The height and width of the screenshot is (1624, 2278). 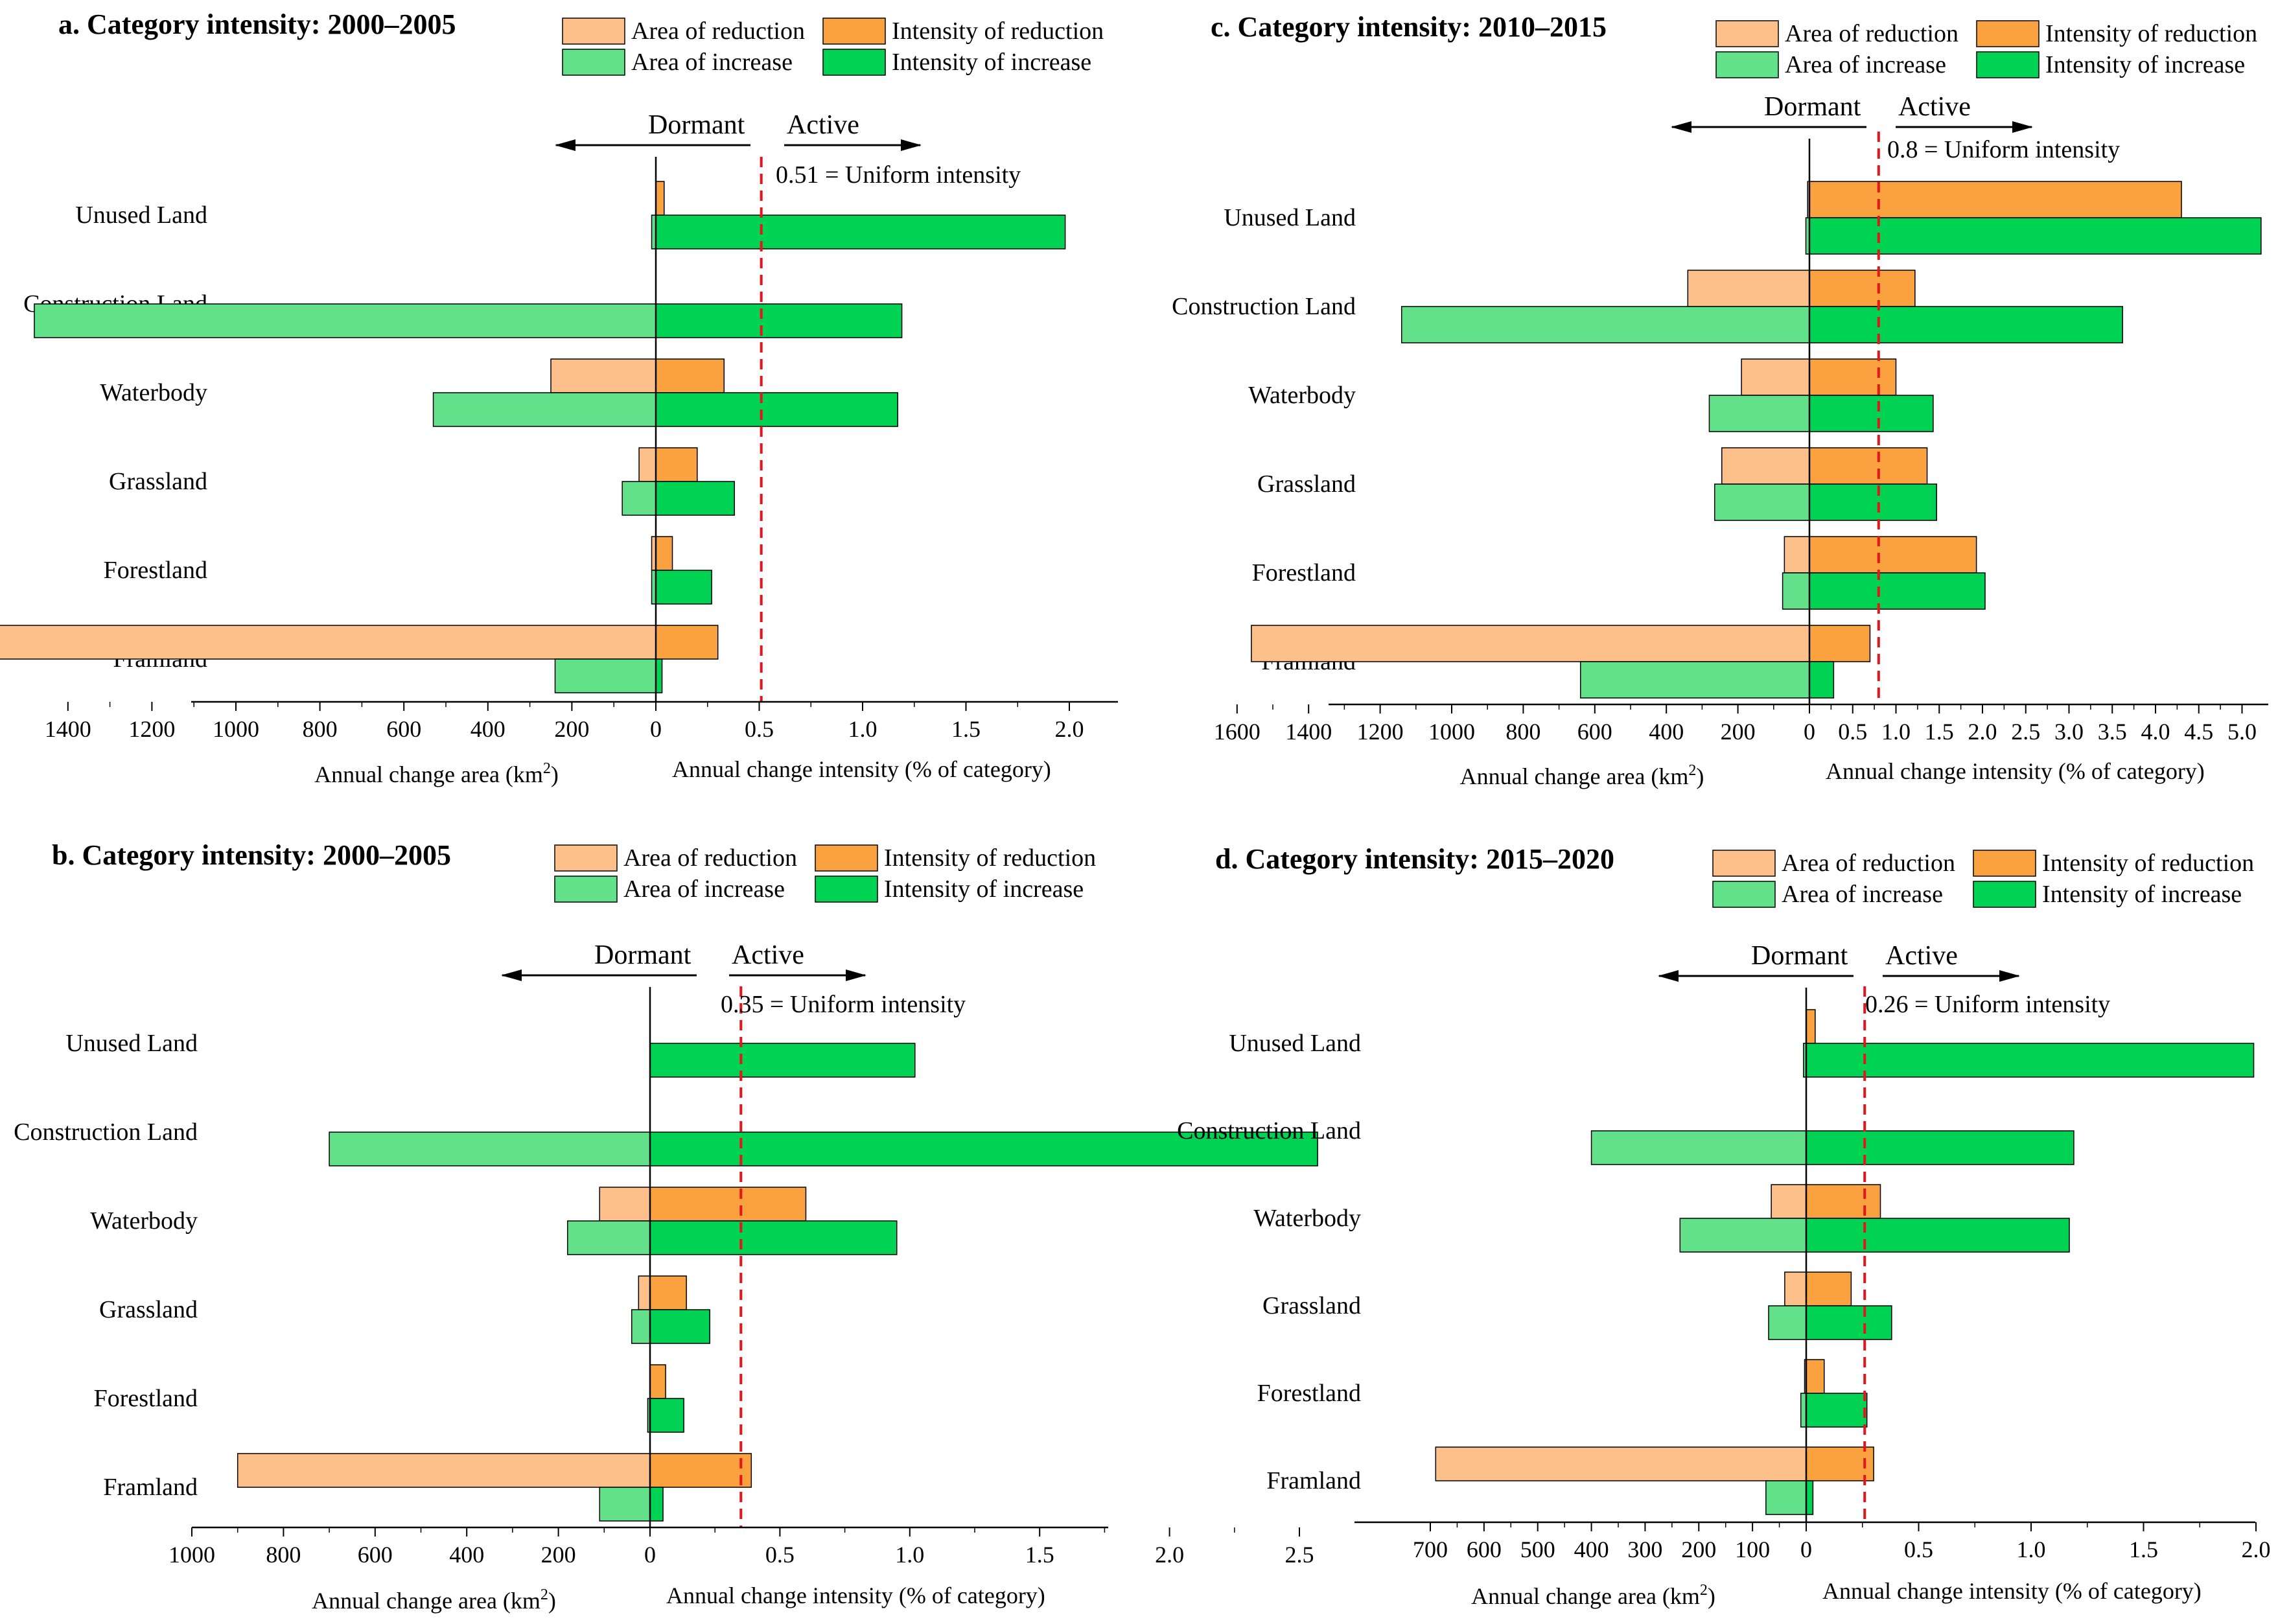 What do you see at coordinates (1451, 732) in the screenshot?
I see `x-tick-label: 1000` at bounding box center [1451, 732].